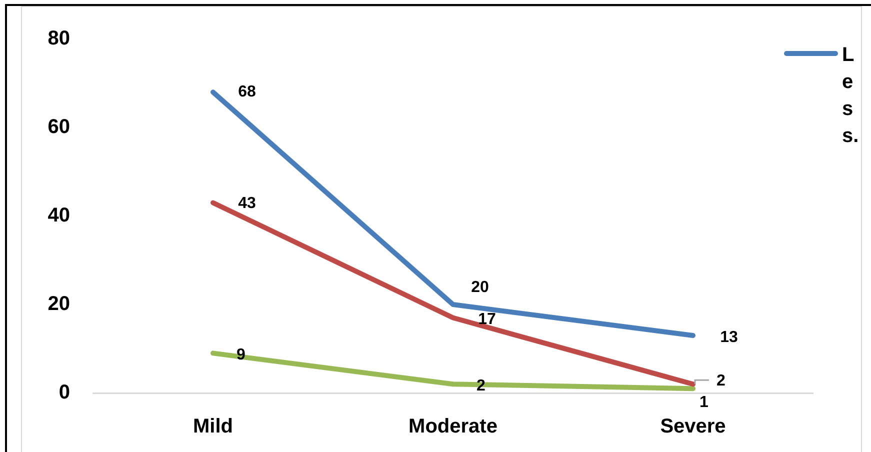  Describe the element at coordinates (480, 287) in the screenshot. I see `data-label: 20` at that location.